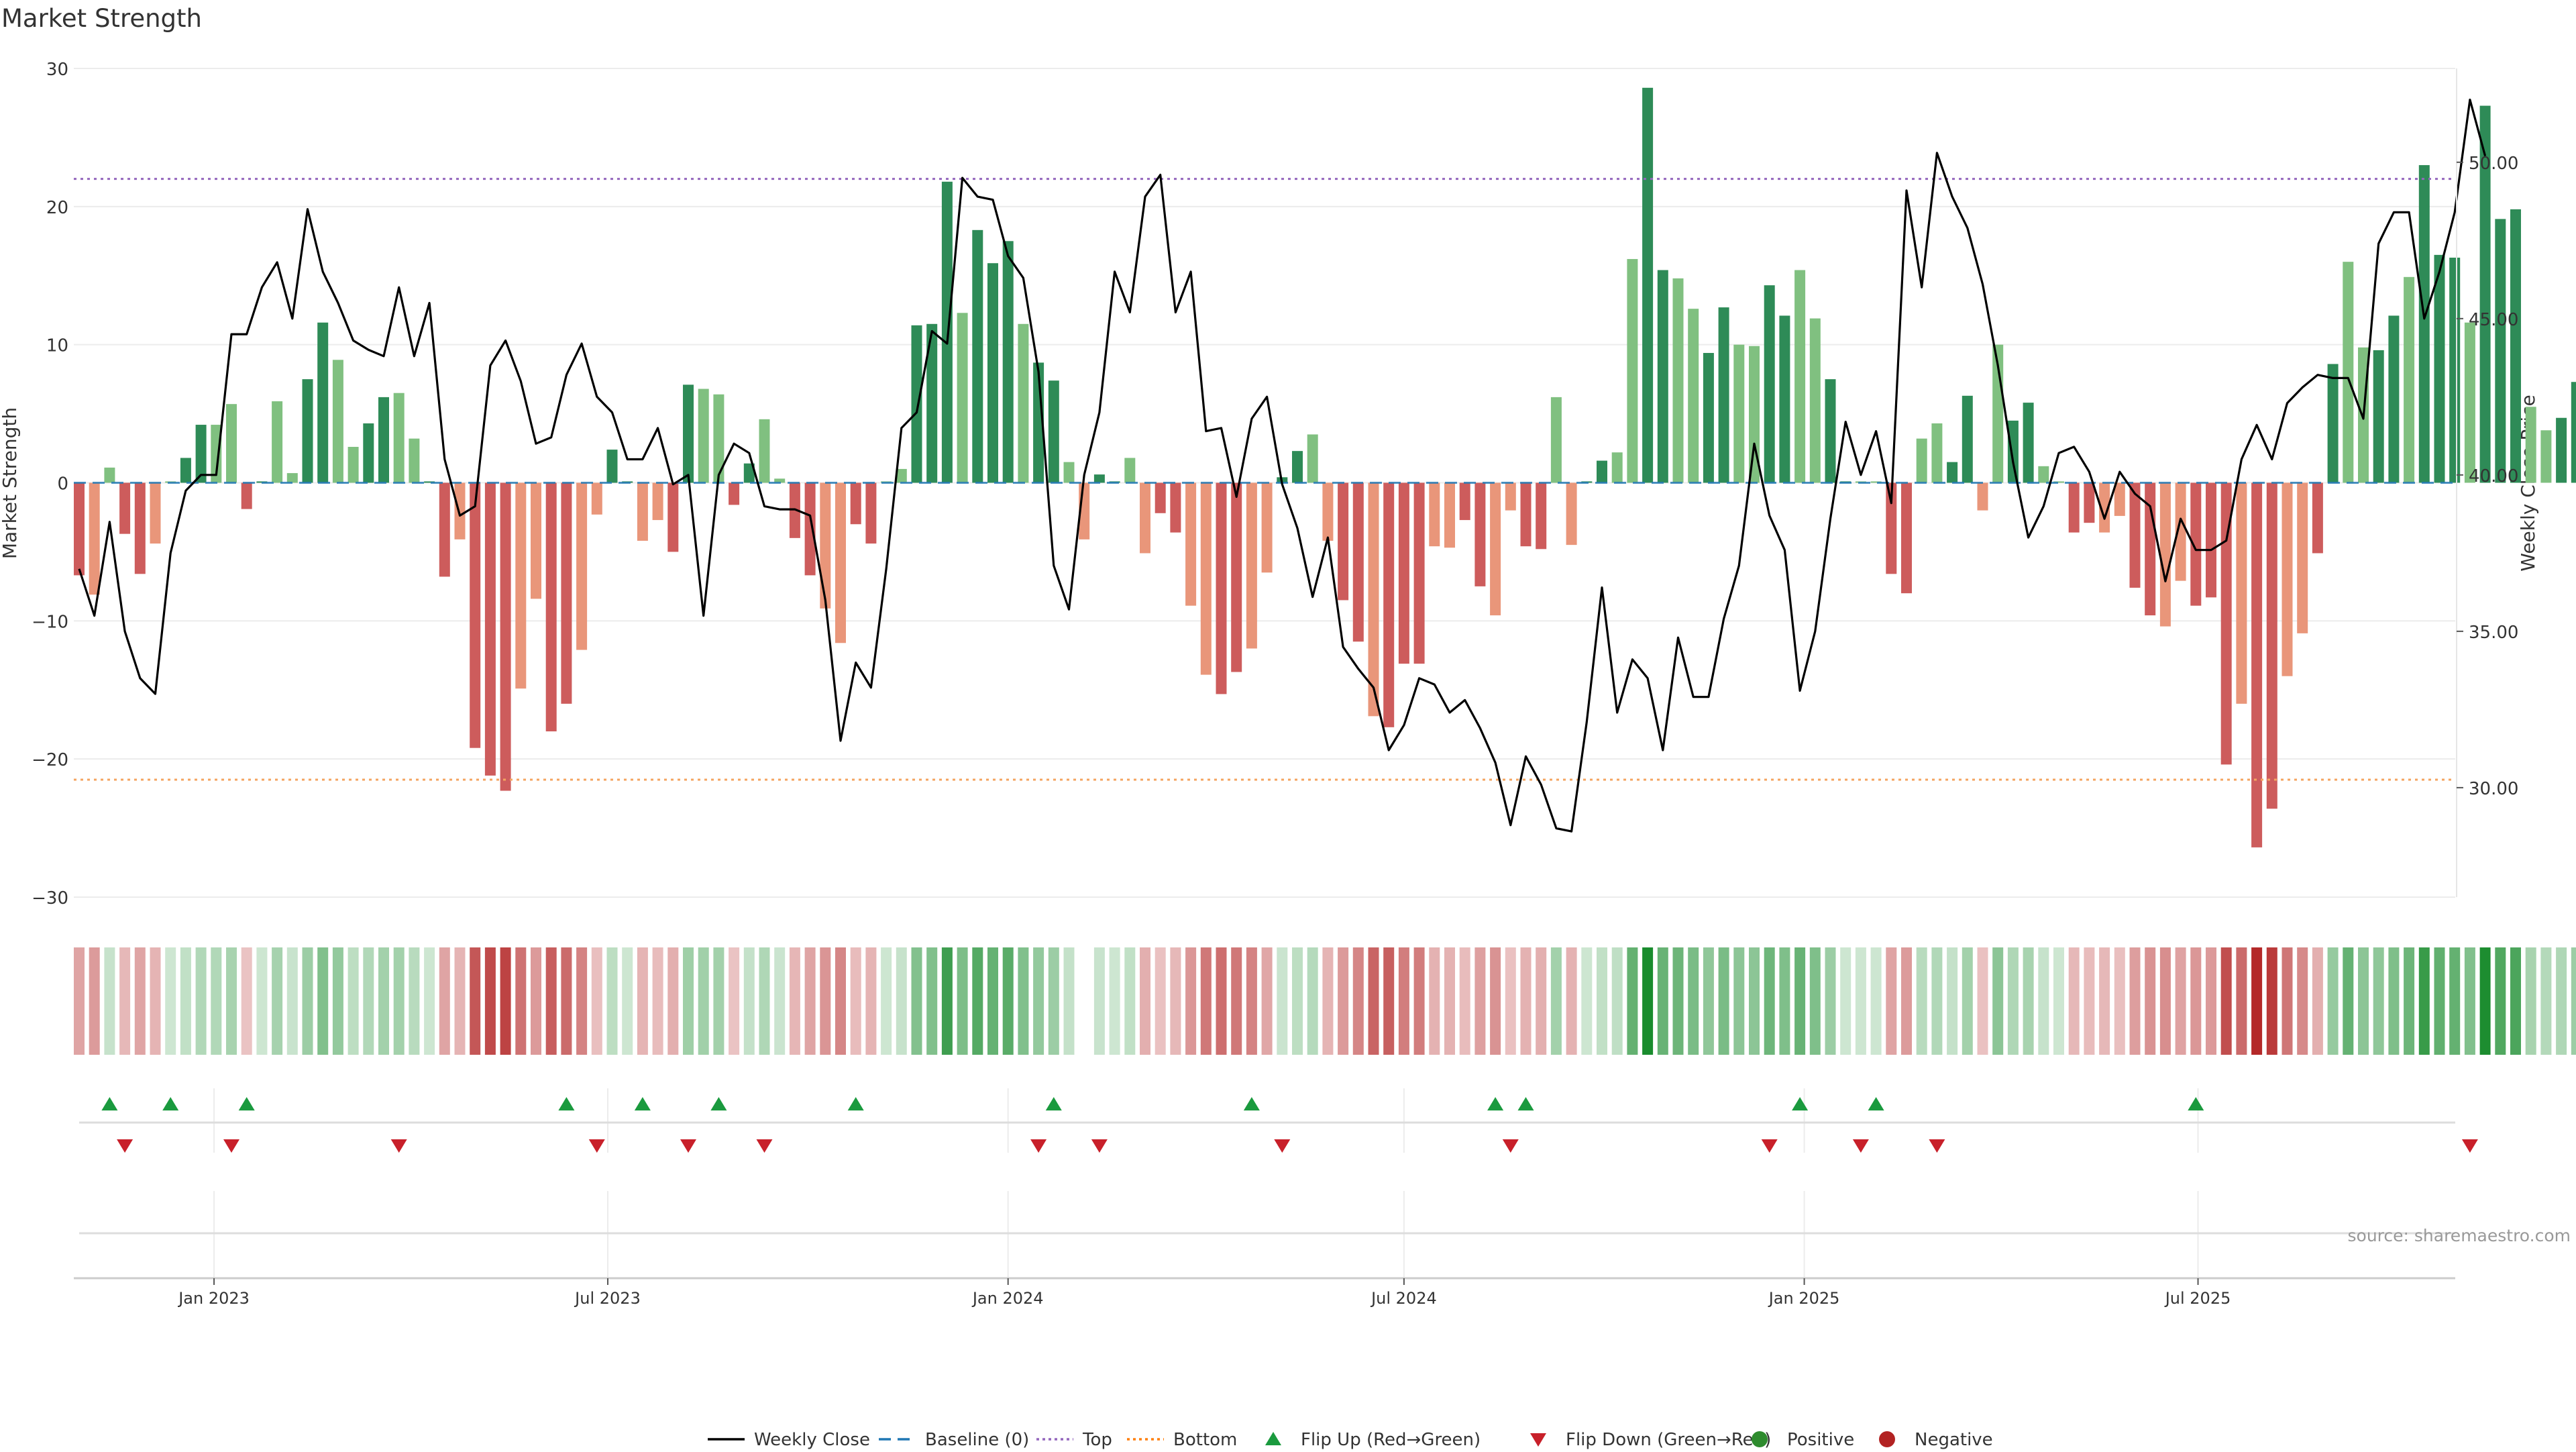 Image resolution: width=2576 pixels, height=1452 pixels. Describe the element at coordinates (1804, 1298) in the screenshot. I see `x-tick-label: Jan 2025` at that location.